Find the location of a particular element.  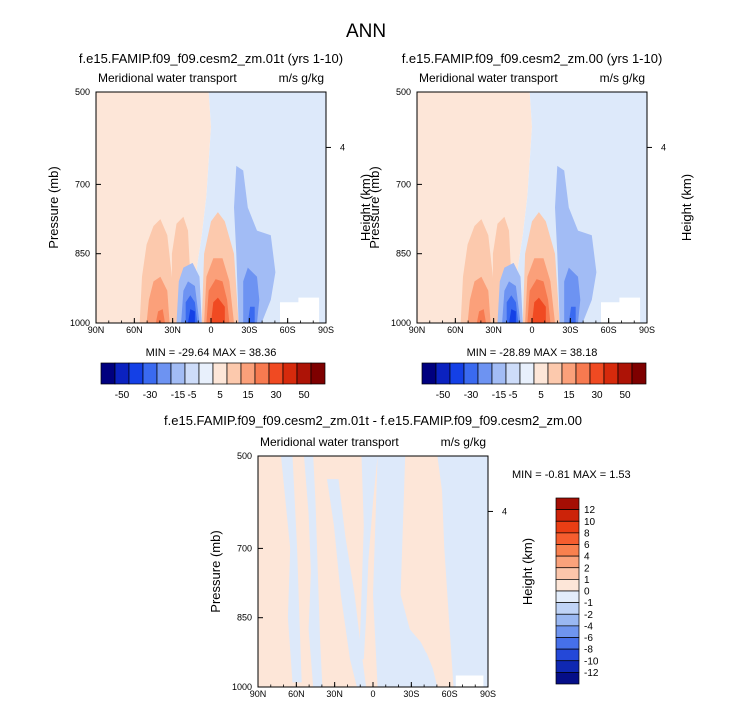

colorbar-label: -4 is located at coordinates (588, 626).